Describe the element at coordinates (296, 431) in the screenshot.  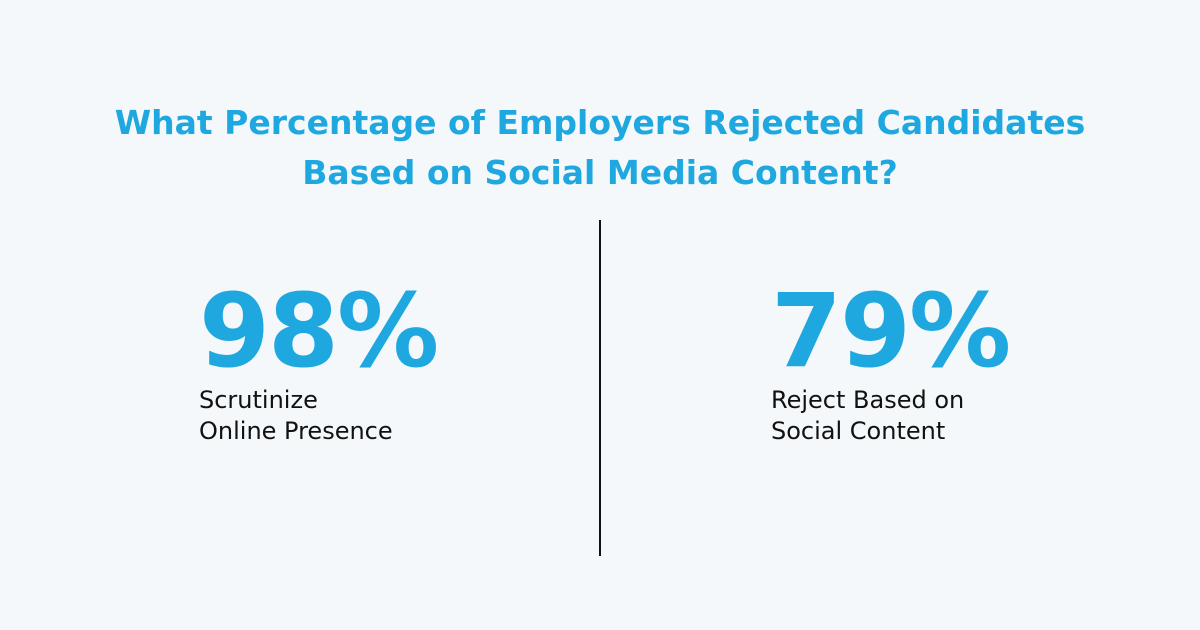
I see `stat-label-line-2: Online Presence` at that location.